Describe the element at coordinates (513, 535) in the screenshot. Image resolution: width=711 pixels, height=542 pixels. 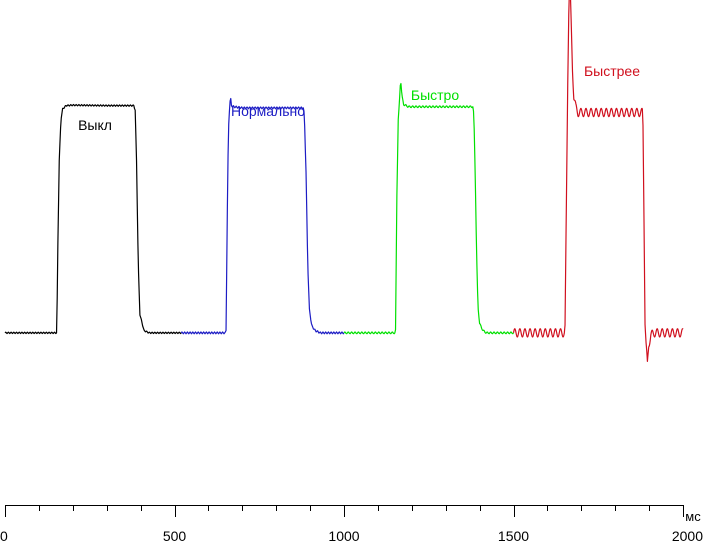
I see `x-tick-label: 1500` at that location.